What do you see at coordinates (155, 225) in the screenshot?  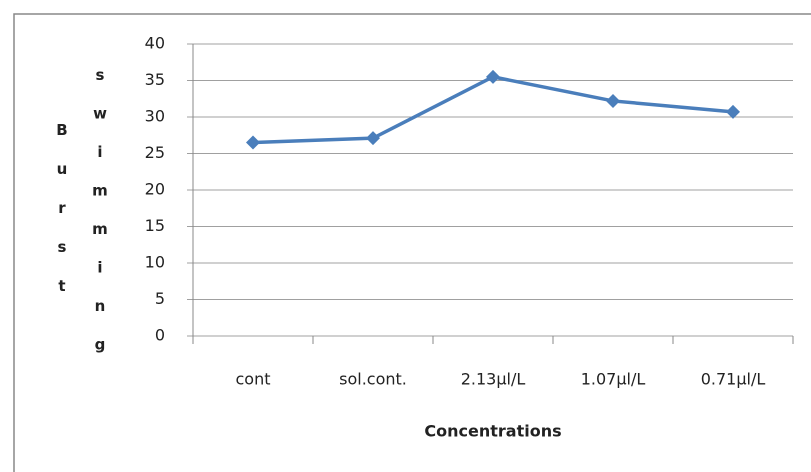 I see `y-tick-label: 15` at bounding box center [155, 225].